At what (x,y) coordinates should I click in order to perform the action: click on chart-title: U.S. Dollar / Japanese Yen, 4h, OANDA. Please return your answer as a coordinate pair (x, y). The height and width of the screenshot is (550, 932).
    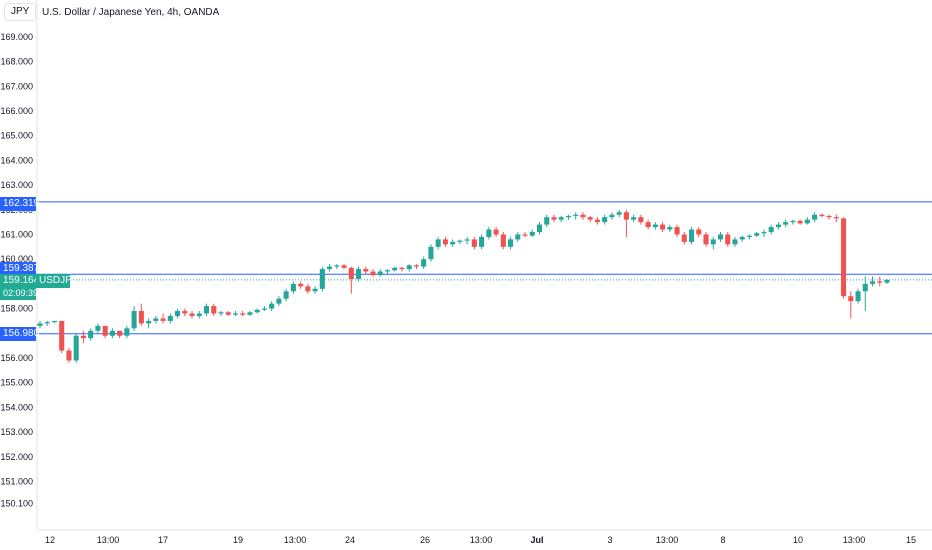
    Looking at the image, I should click on (131, 12).